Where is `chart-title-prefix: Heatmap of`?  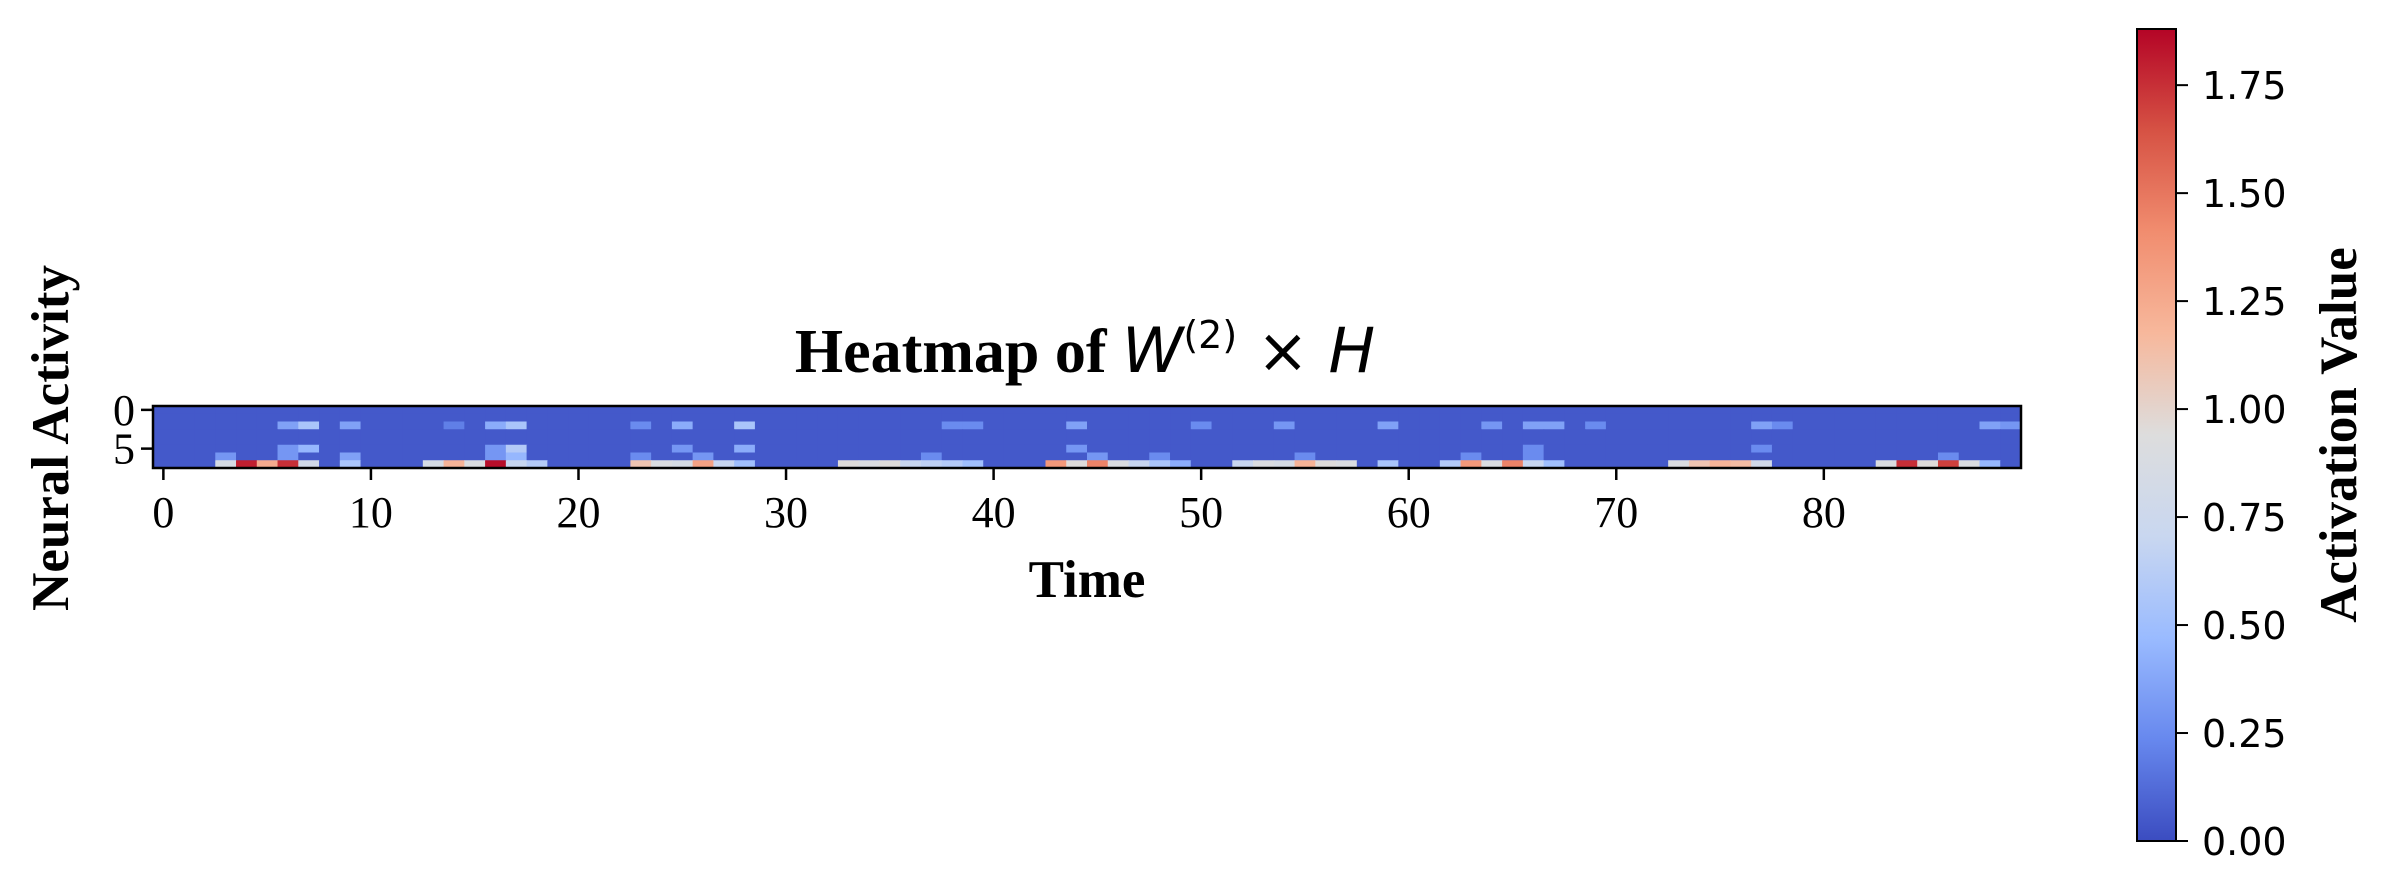 chart-title-prefix: Heatmap of is located at coordinates (958, 352).